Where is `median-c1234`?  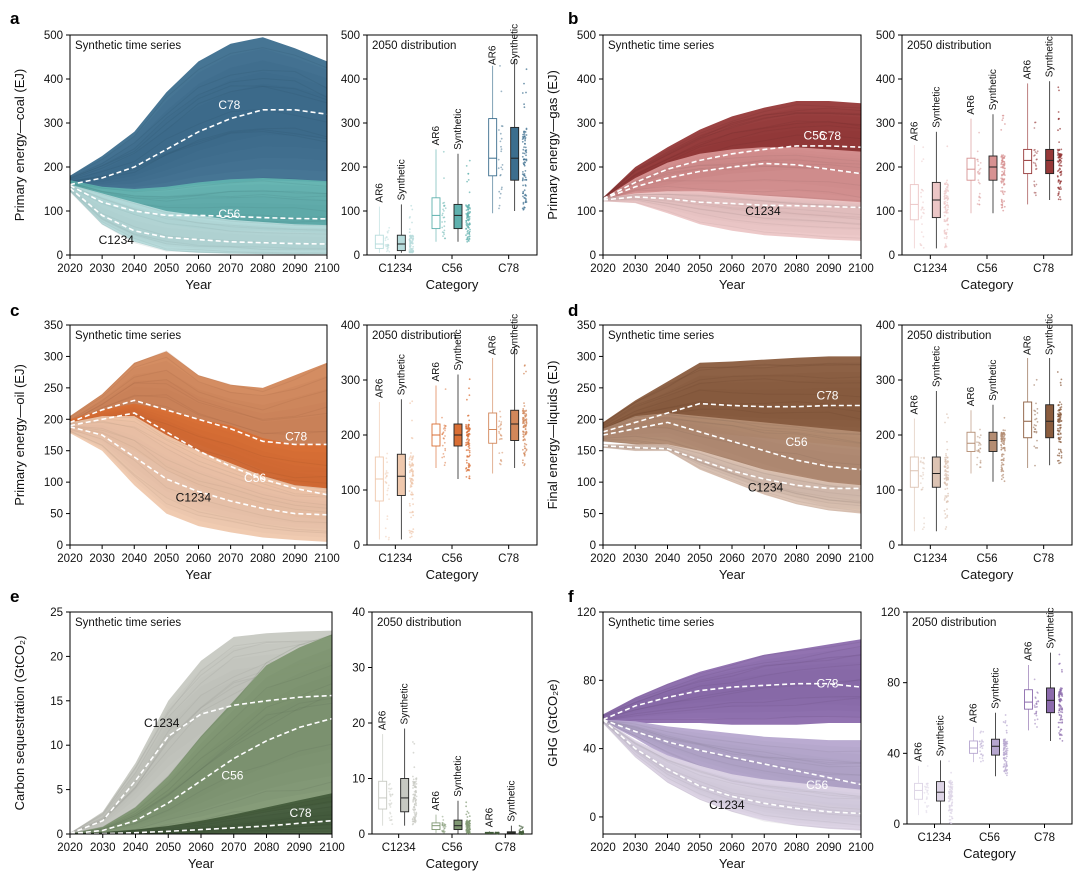
median-c1234 is located at coordinates (731, 467).